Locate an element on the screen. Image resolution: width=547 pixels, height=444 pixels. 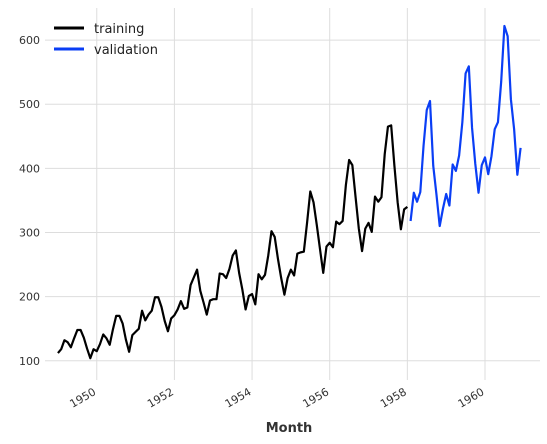
x-tick-label: 1954 is located at coordinates (238, 397).